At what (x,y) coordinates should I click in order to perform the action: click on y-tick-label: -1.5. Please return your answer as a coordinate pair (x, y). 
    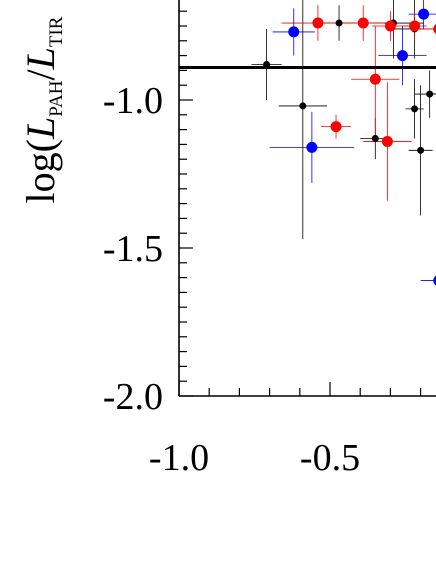
    Looking at the image, I should click on (133, 249).